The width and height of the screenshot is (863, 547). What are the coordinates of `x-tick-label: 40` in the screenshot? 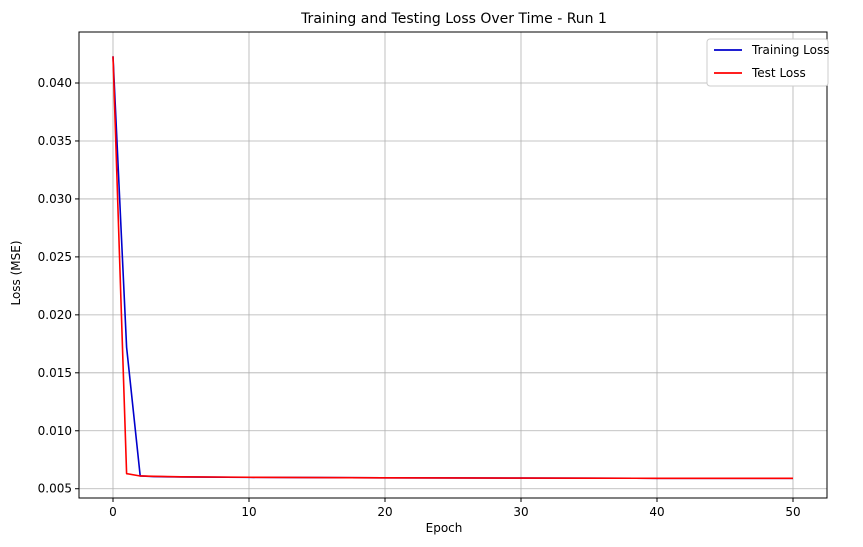 It's located at (656, 512).